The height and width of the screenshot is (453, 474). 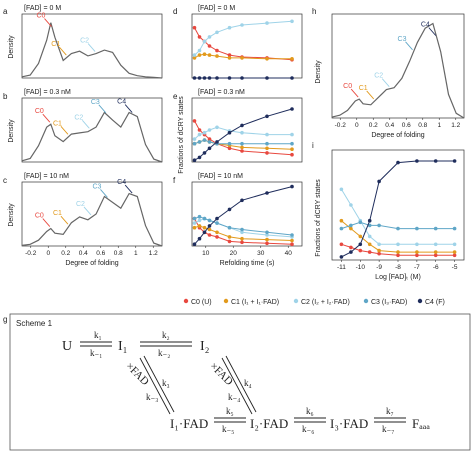 I want to click on x-tick-label-i: -6, so click(x=436, y=267).